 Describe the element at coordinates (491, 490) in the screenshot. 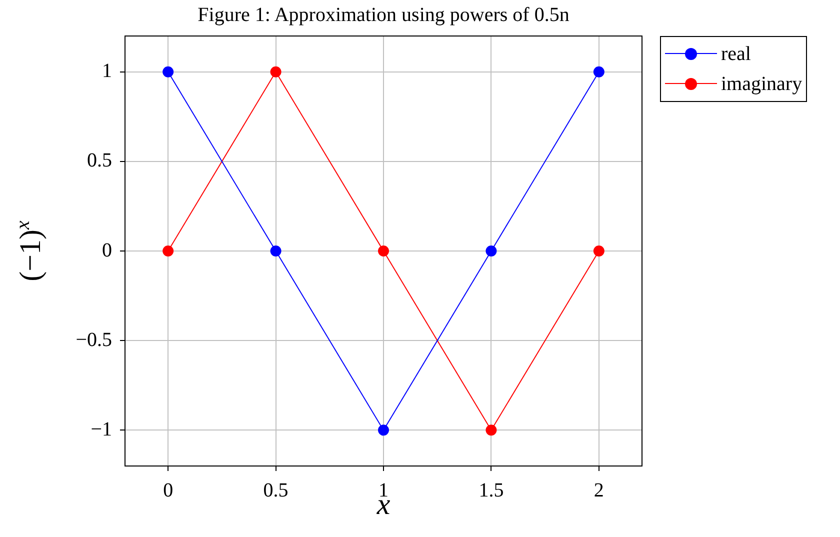

I see `x-tick-label: 1.5` at that location.